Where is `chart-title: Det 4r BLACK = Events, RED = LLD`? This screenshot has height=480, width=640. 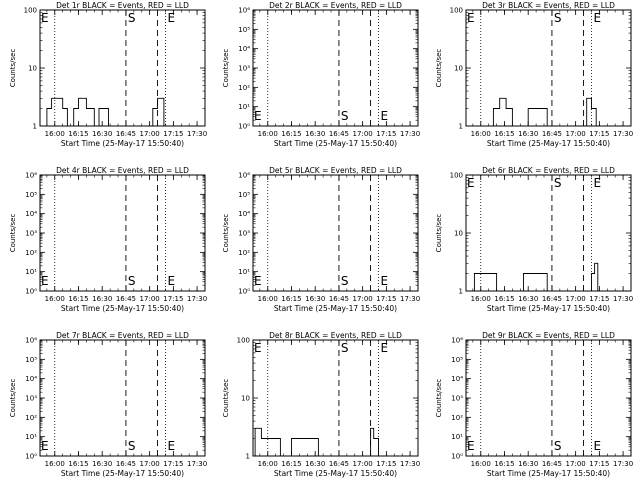
chart-title: Det 4r BLACK = Events, RED = LLD is located at coordinates (122, 170).